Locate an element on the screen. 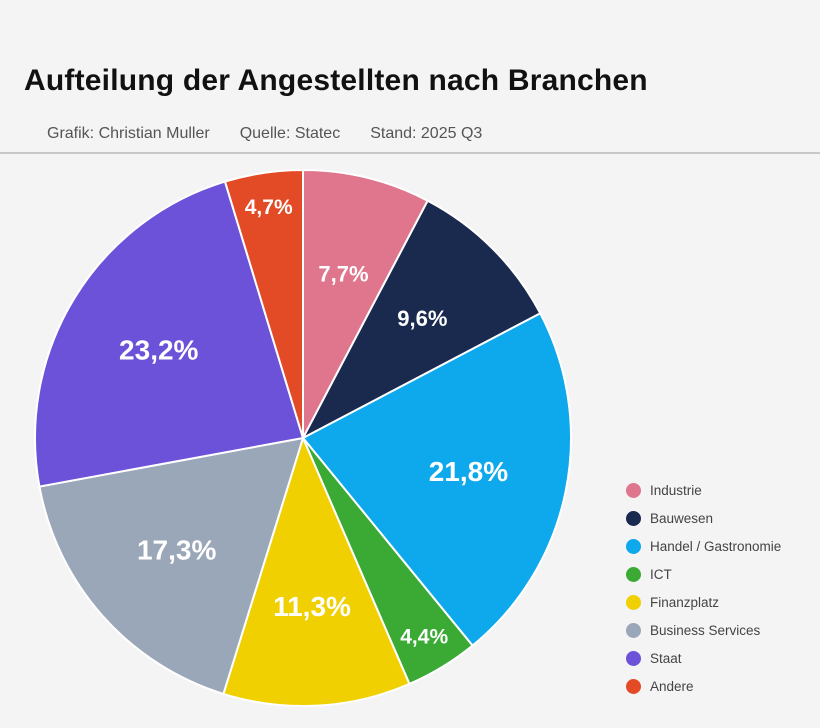  source: Quelle: Statec is located at coordinates (290, 133).